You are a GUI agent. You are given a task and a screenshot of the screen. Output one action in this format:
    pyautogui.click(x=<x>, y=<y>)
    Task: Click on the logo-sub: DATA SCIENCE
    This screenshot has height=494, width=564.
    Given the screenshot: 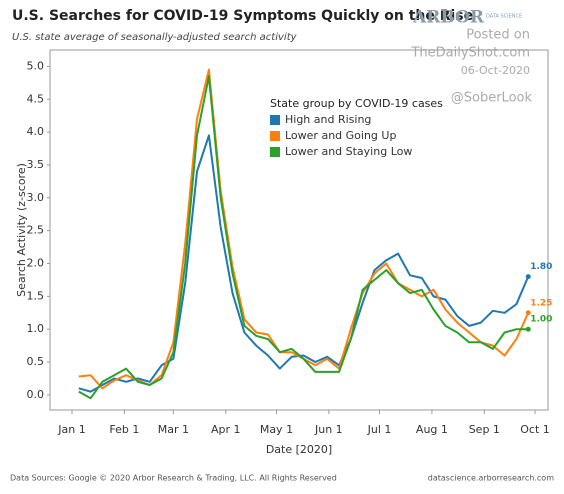 What is the action you would take?
    pyautogui.click(x=504, y=17)
    